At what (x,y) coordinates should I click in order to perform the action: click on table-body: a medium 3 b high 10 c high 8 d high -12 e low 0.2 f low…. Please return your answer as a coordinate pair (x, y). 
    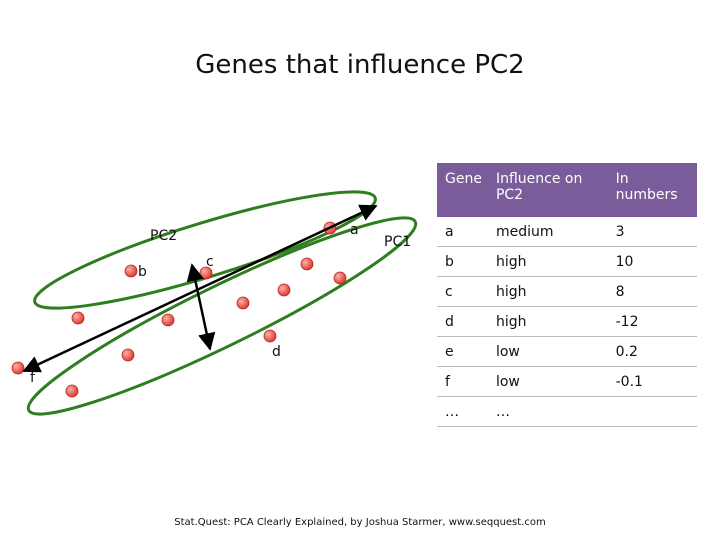
    Looking at the image, I should click on (567, 322).